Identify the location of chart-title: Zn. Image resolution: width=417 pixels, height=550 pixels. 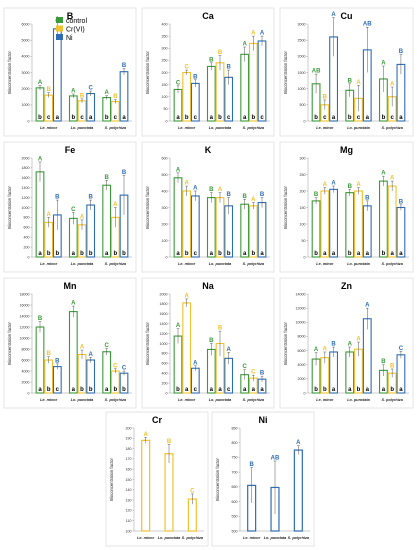
(346, 286).